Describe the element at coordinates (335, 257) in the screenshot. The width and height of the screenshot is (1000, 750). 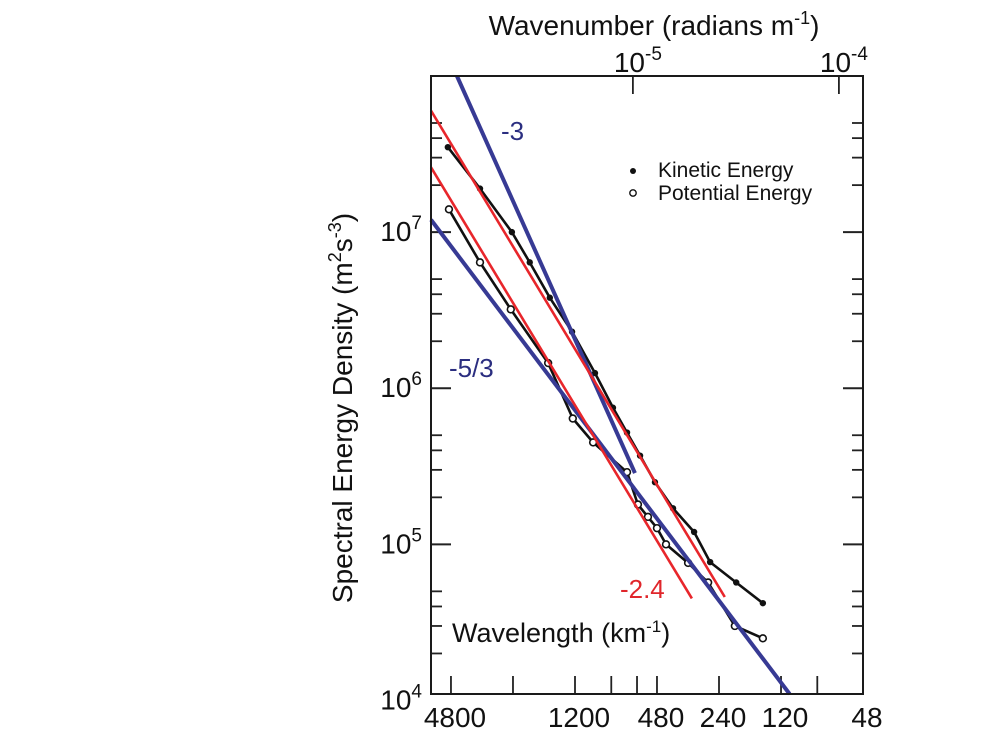
I see `y-axis-title-sup-1: 2` at that location.